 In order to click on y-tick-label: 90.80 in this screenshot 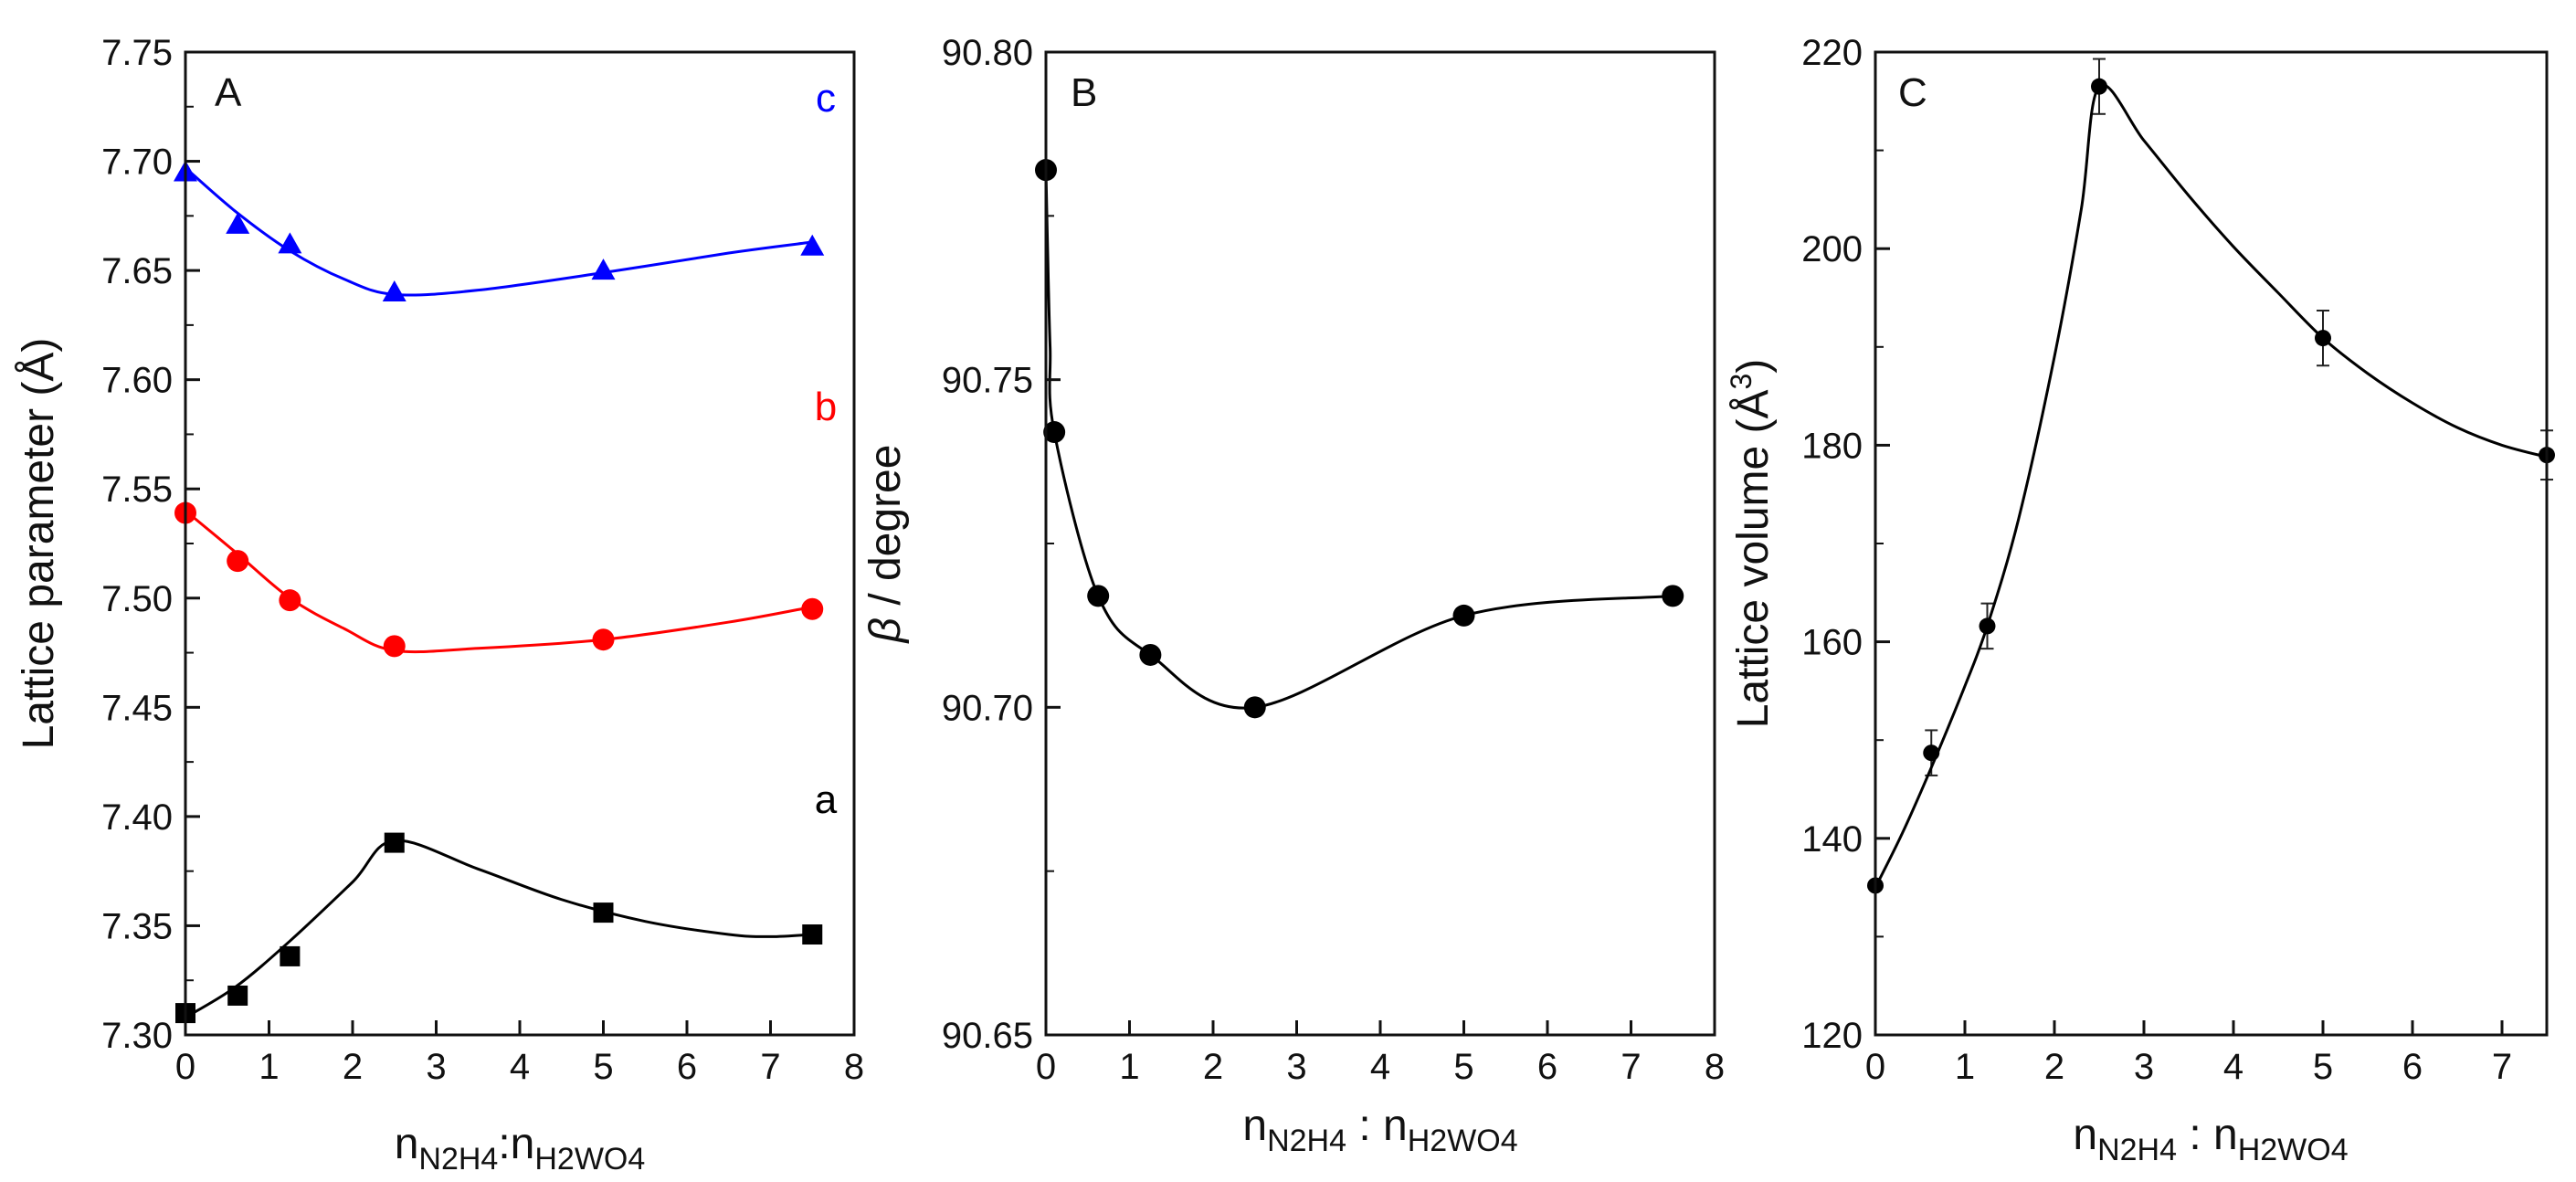, I will do `click(987, 53)`.